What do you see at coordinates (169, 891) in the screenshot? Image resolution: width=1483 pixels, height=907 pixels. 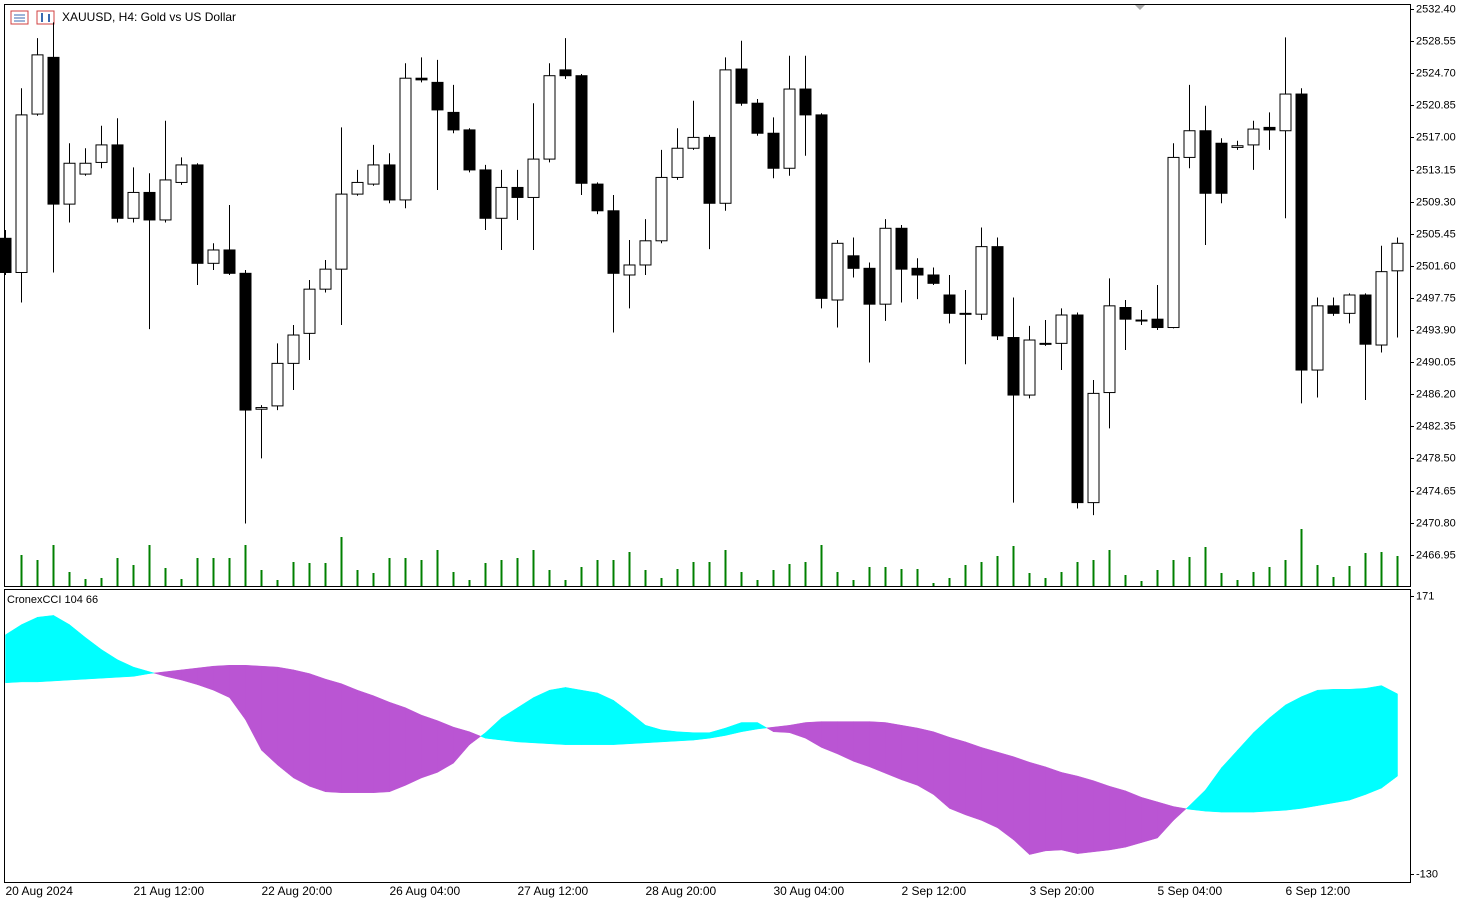 I see `x-tick-label: 21 Aug 12:00` at bounding box center [169, 891].